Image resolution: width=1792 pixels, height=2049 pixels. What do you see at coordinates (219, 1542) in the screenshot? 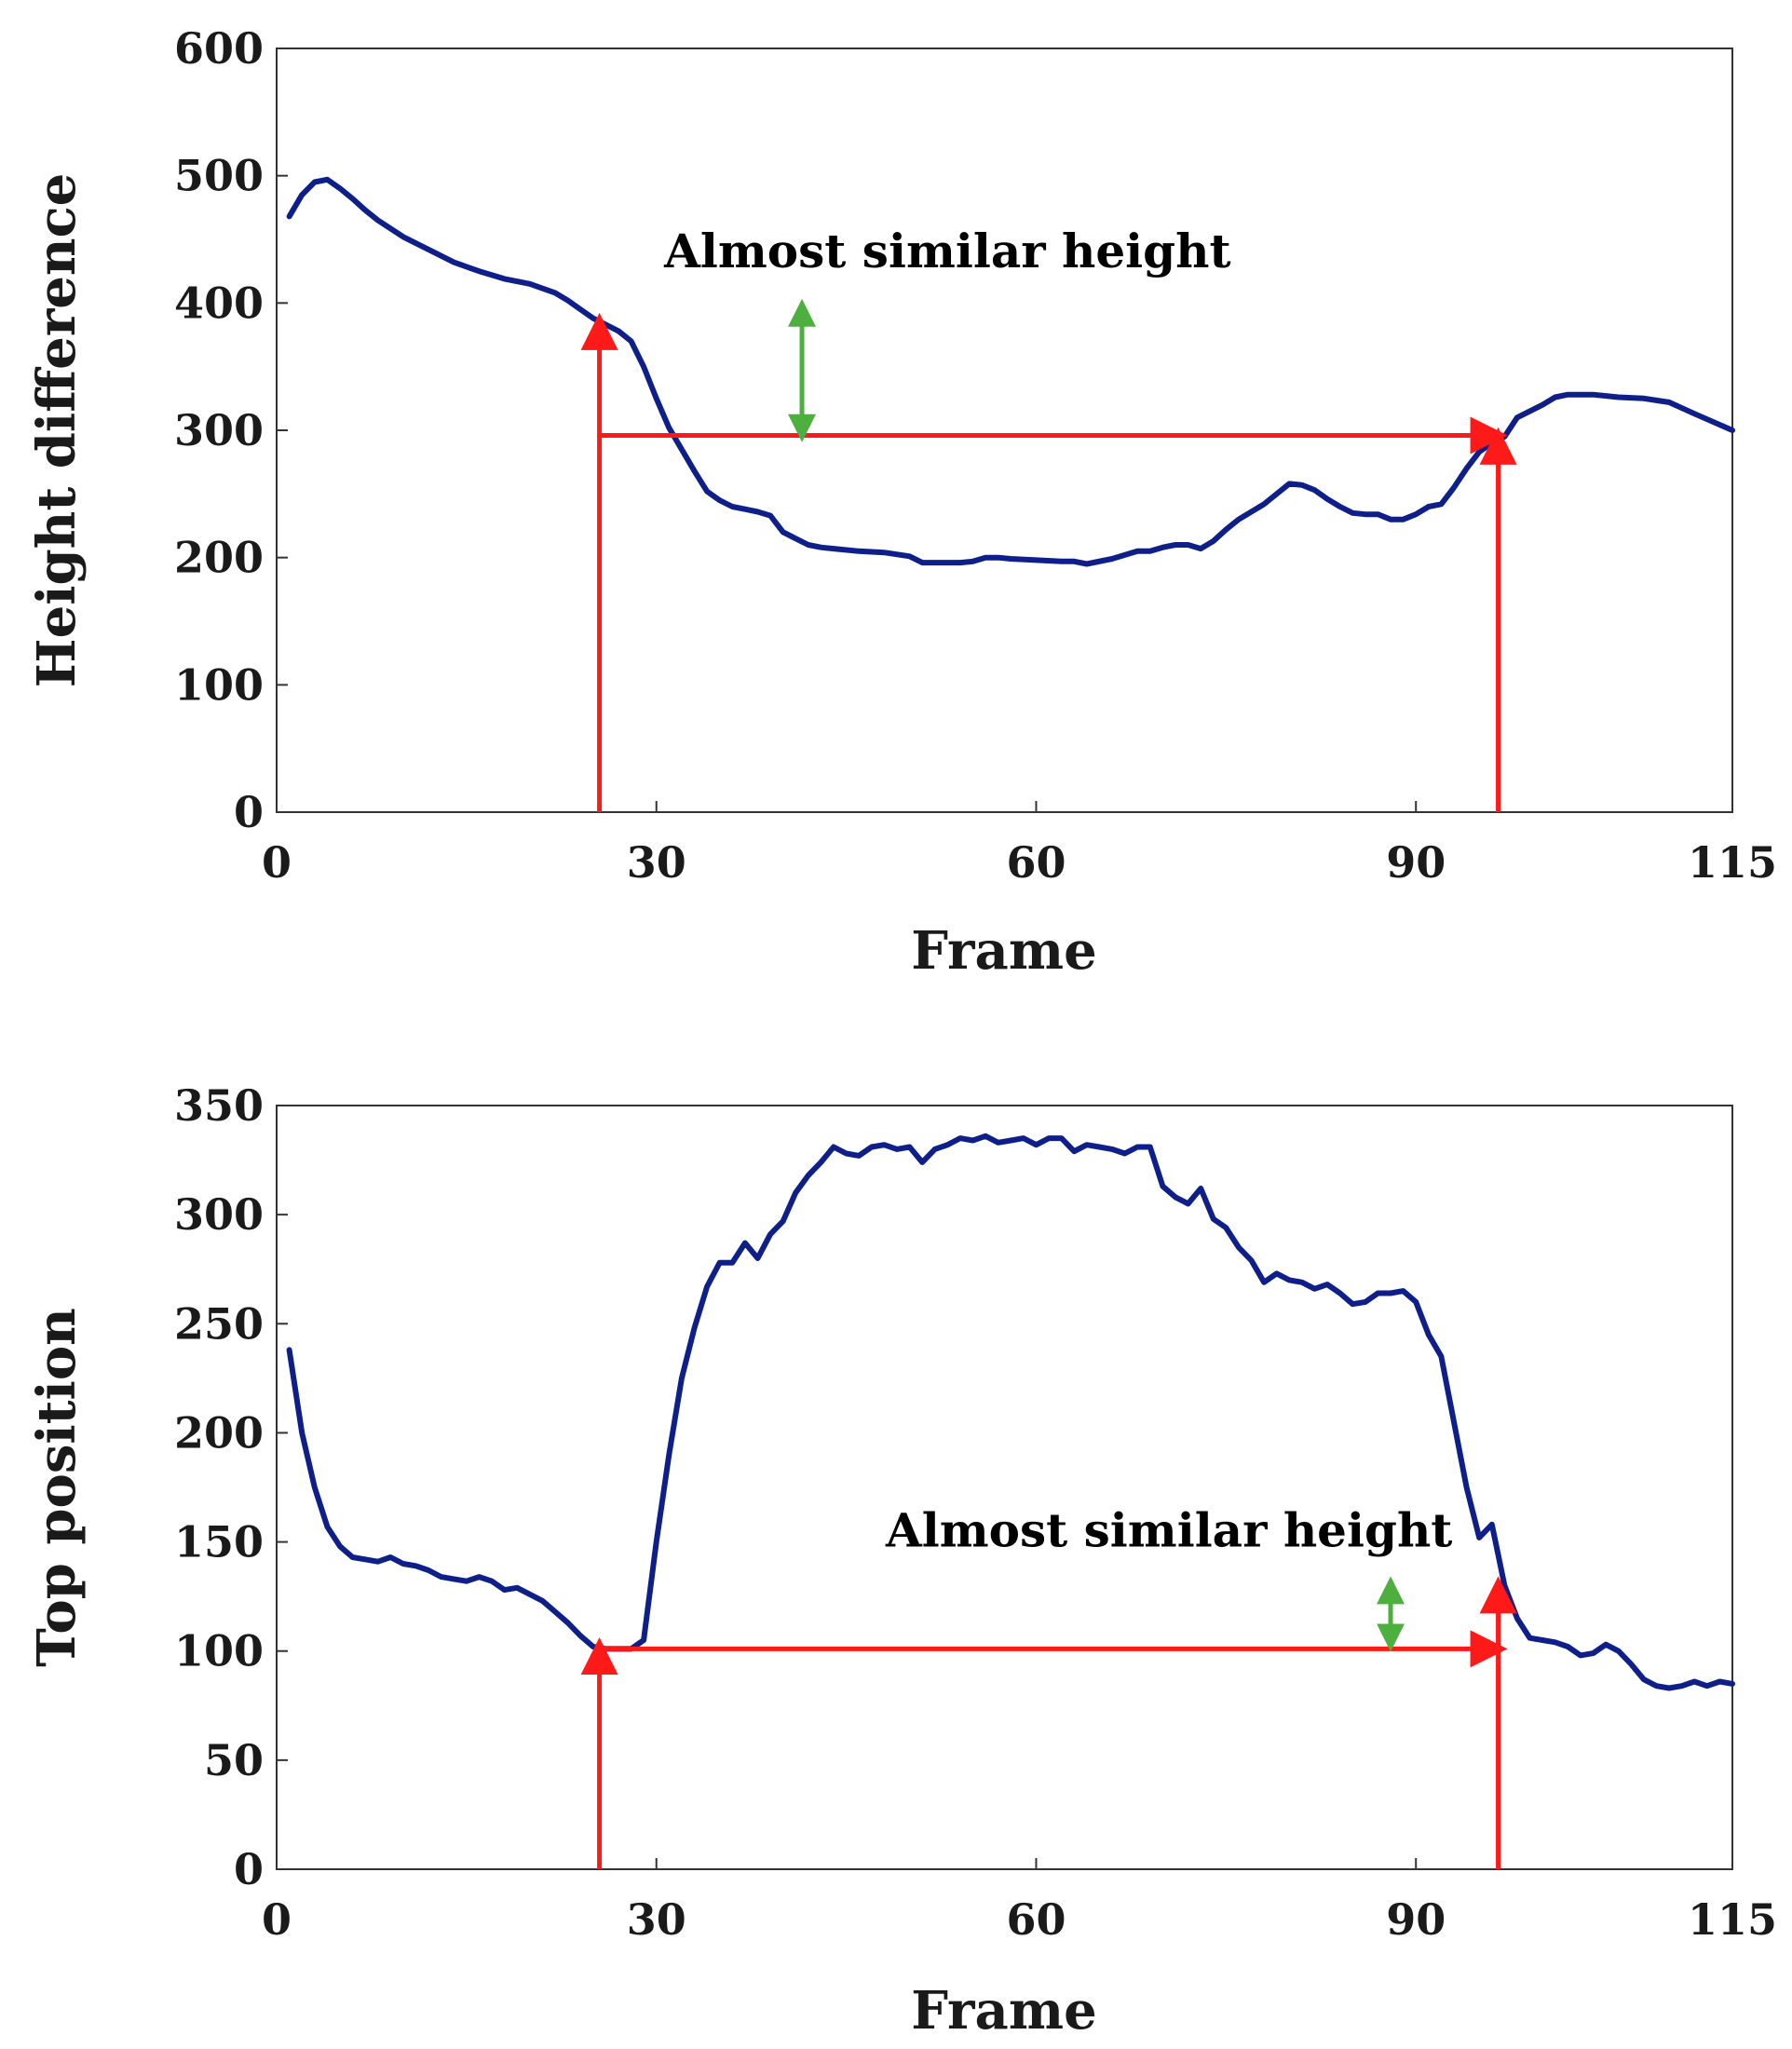
I see `y-tick-label: 150` at bounding box center [219, 1542].